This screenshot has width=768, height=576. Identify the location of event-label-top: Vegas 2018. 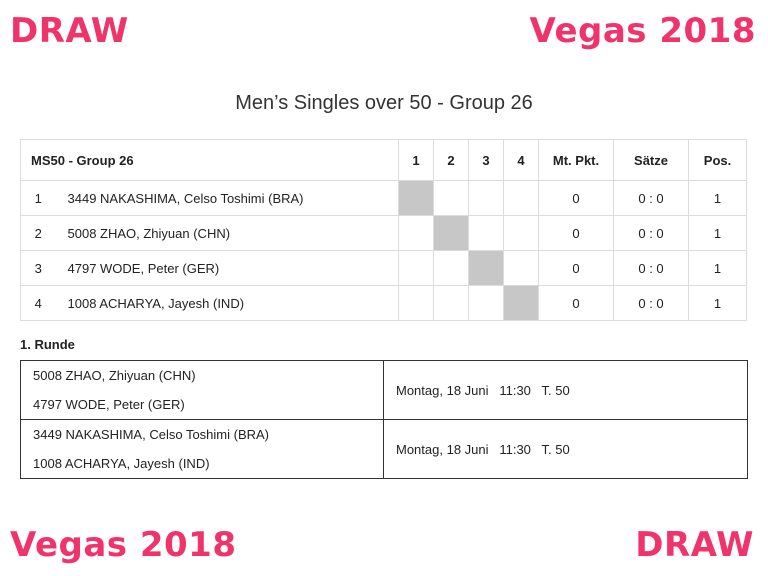
(642, 31).